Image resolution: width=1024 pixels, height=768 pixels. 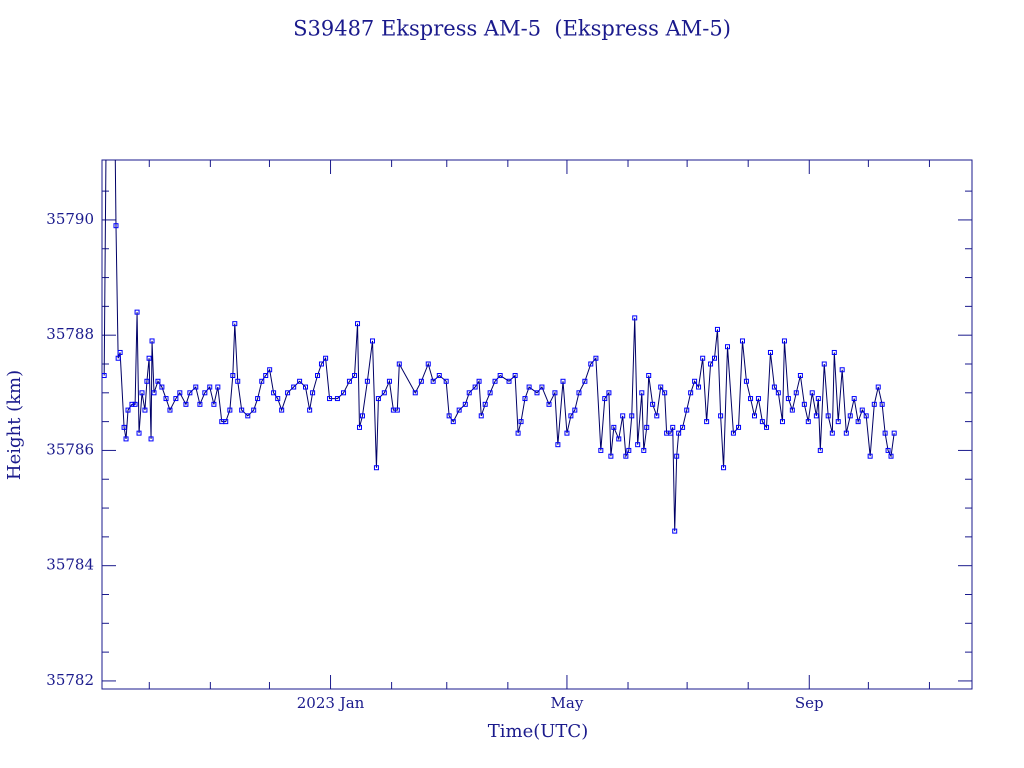 What do you see at coordinates (809, 703) in the screenshot?
I see `x-tick-label: Sep` at bounding box center [809, 703].